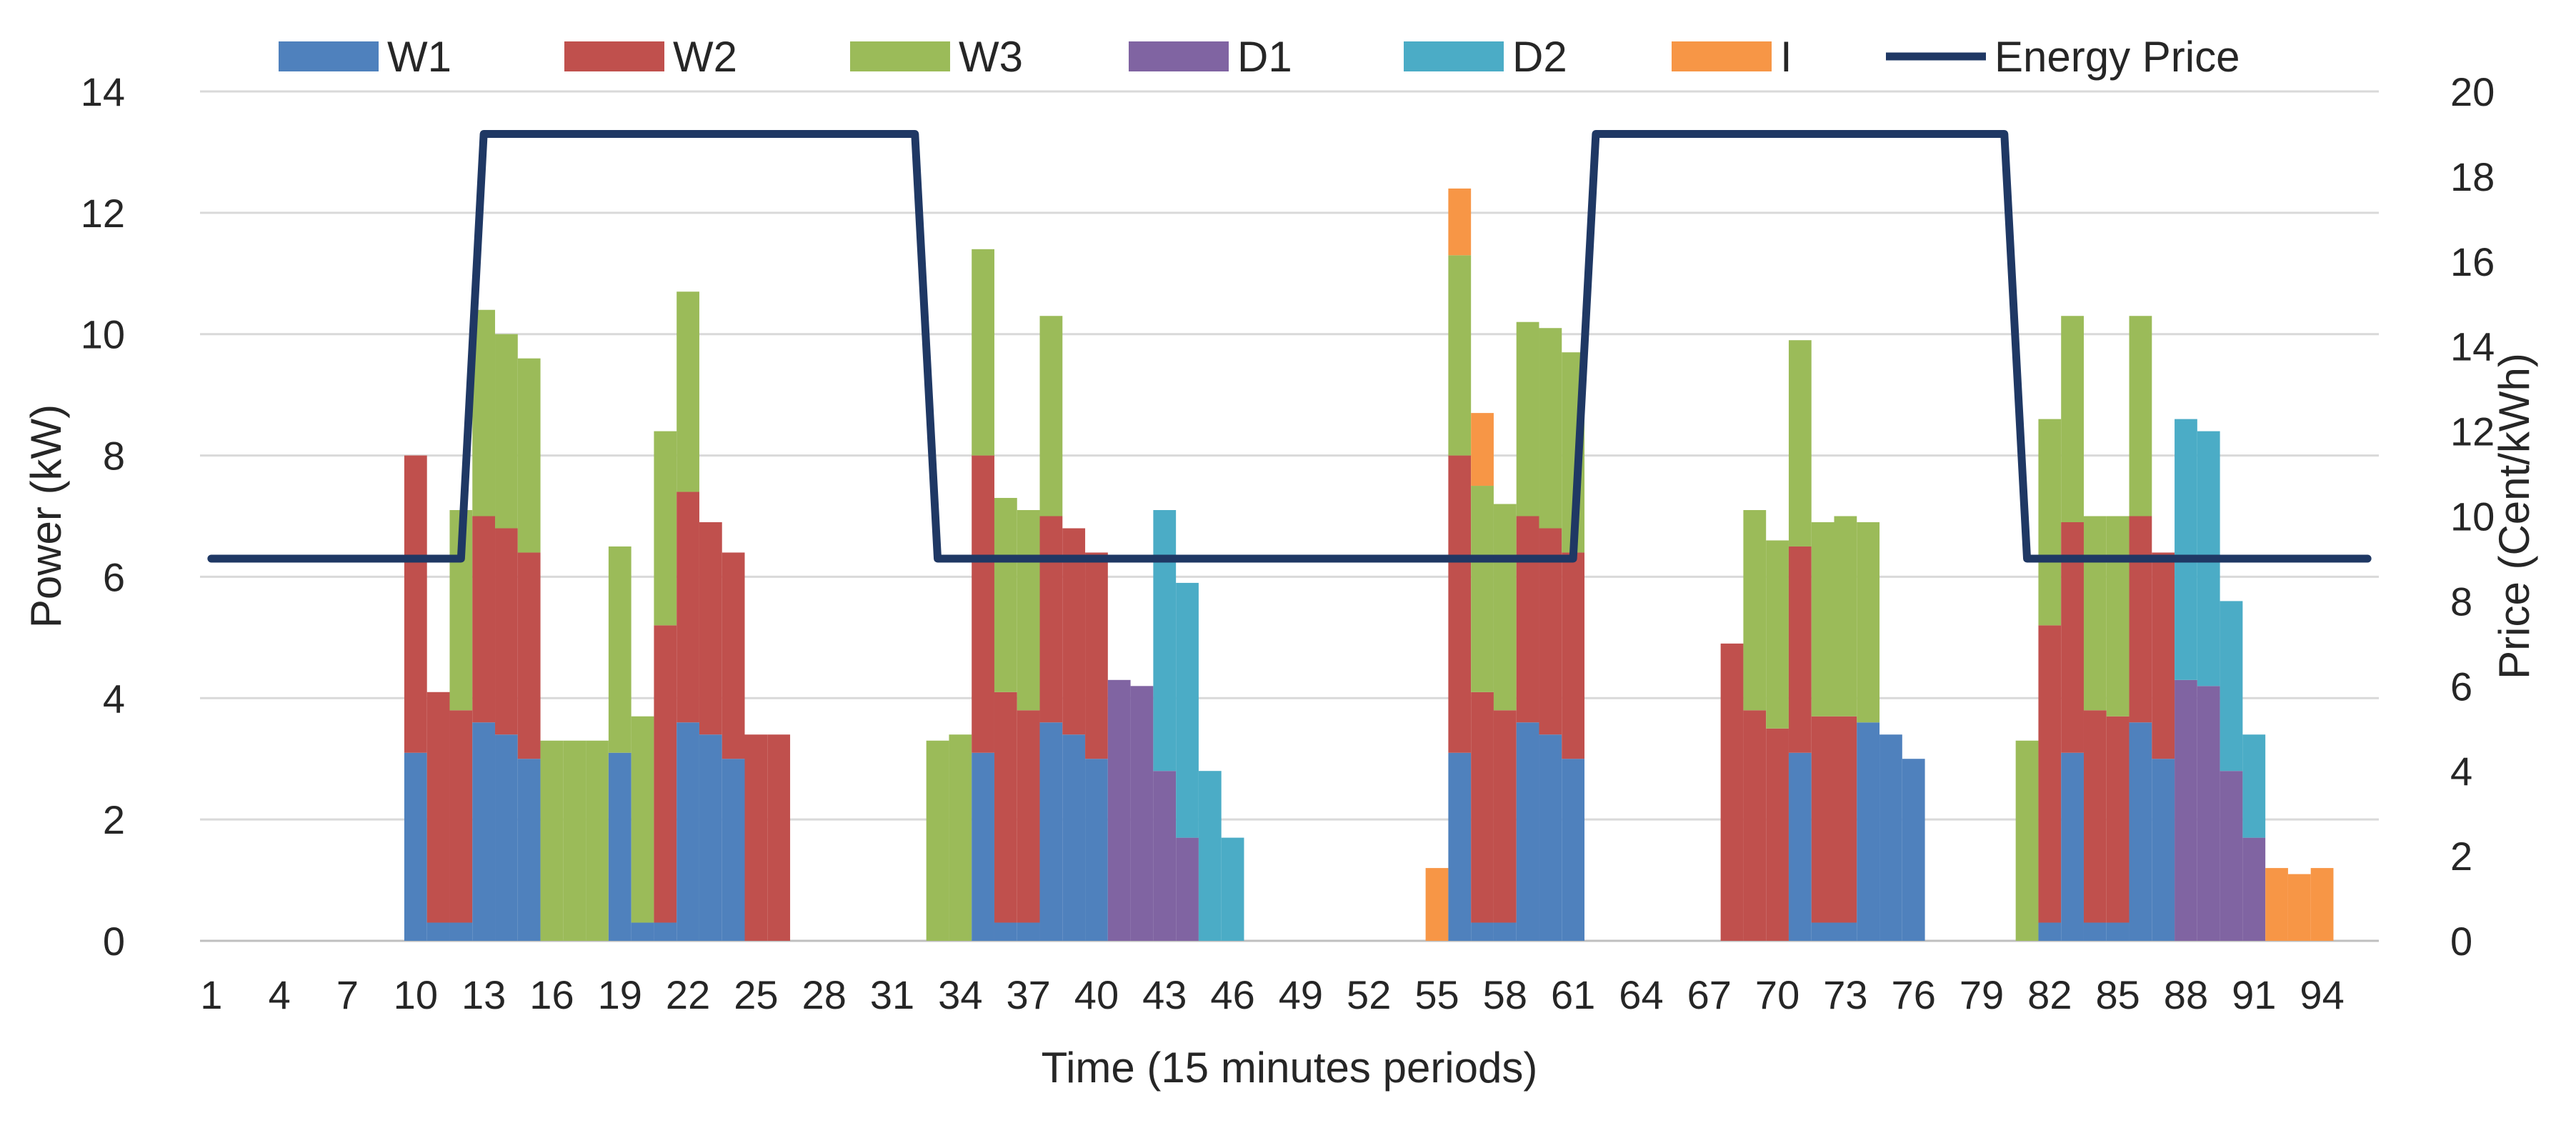 This screenshot has width=2576, height=1138. What do you see at coordinates (900, 56) in the screenshot?
I see `legend-swatch-w3` at bounding box center [900, 56].